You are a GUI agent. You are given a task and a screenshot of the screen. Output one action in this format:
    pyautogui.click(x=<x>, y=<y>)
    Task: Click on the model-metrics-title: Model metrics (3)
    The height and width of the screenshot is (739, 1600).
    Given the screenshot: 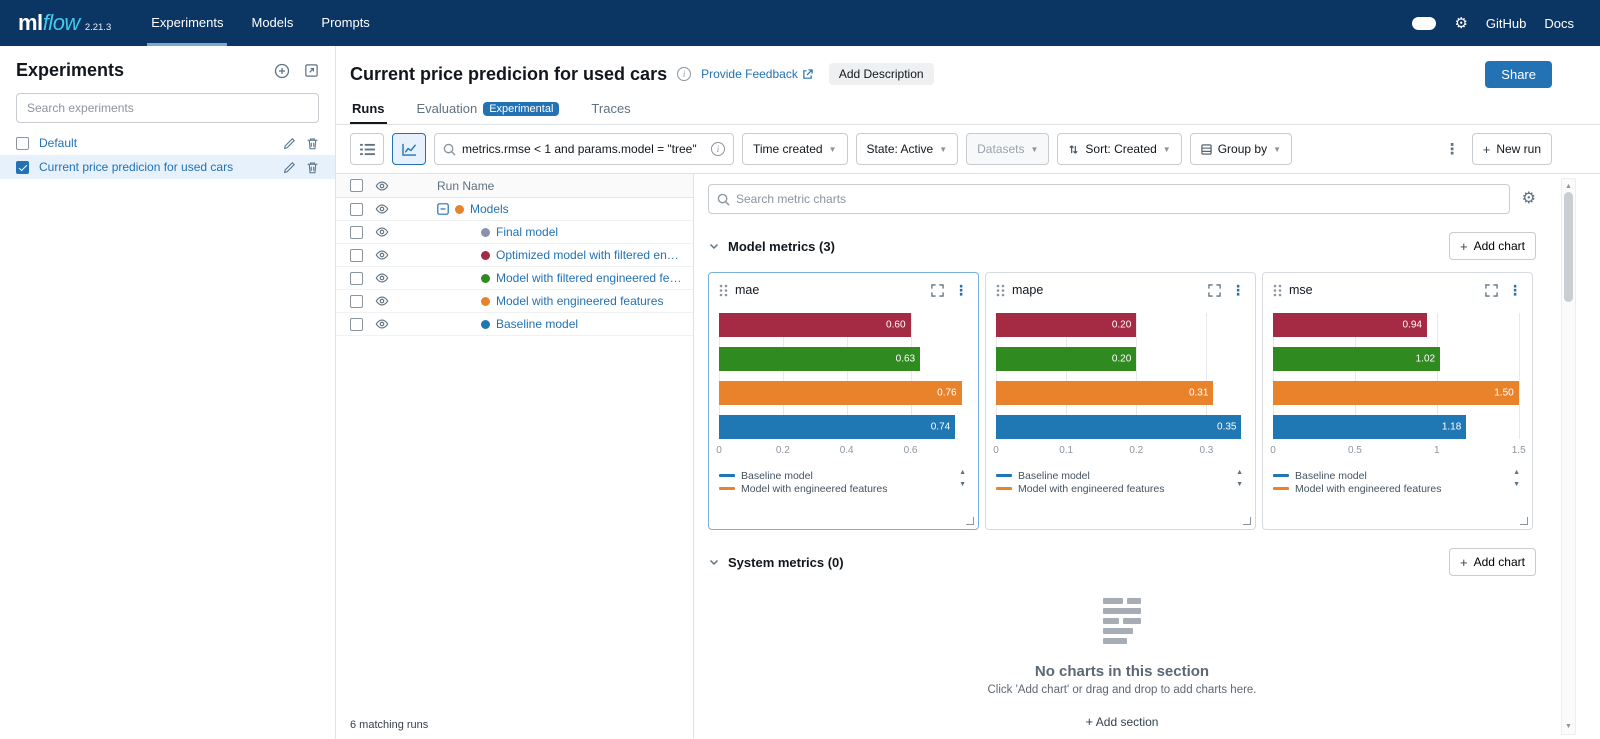 What is the action you would take?
    pyautogui.click(x=781, y=246)
    